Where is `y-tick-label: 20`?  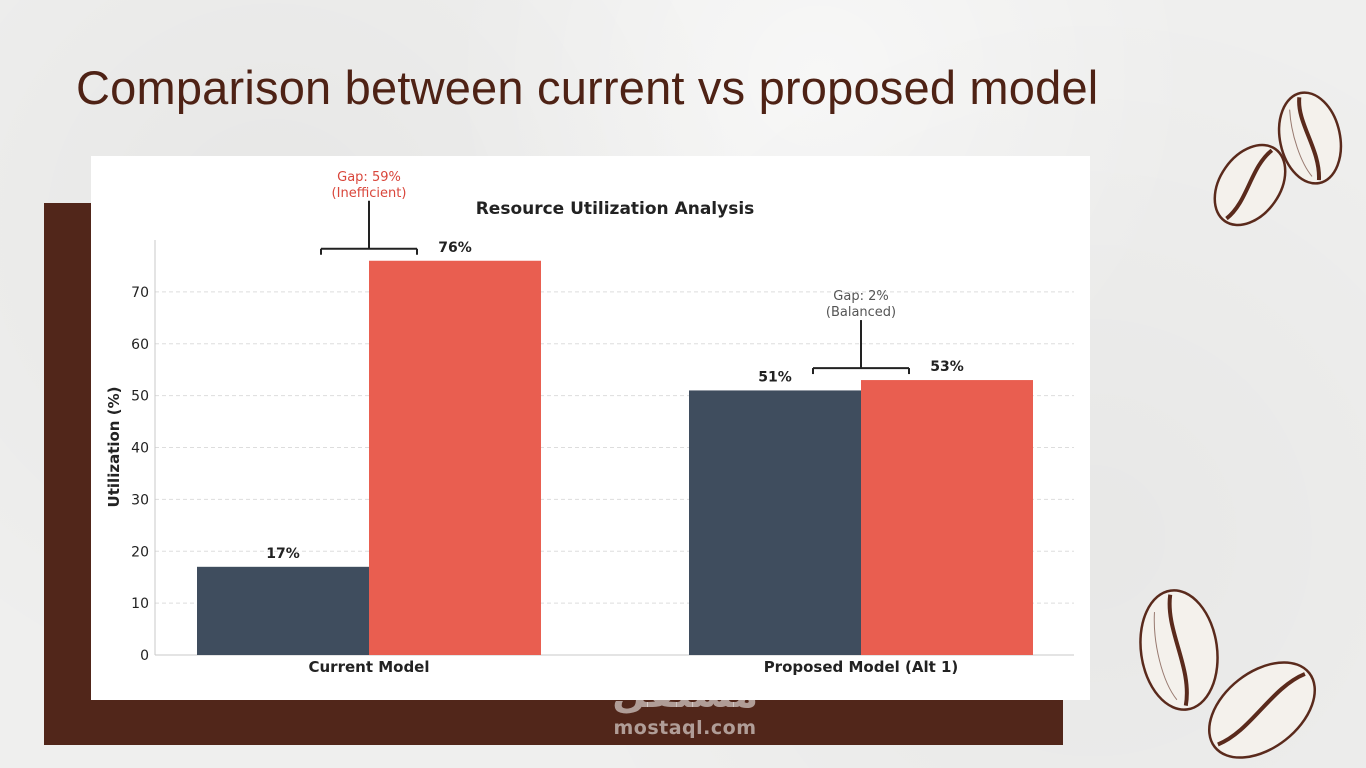 y-tick-label: 20 is located at coordinates (140, 552).